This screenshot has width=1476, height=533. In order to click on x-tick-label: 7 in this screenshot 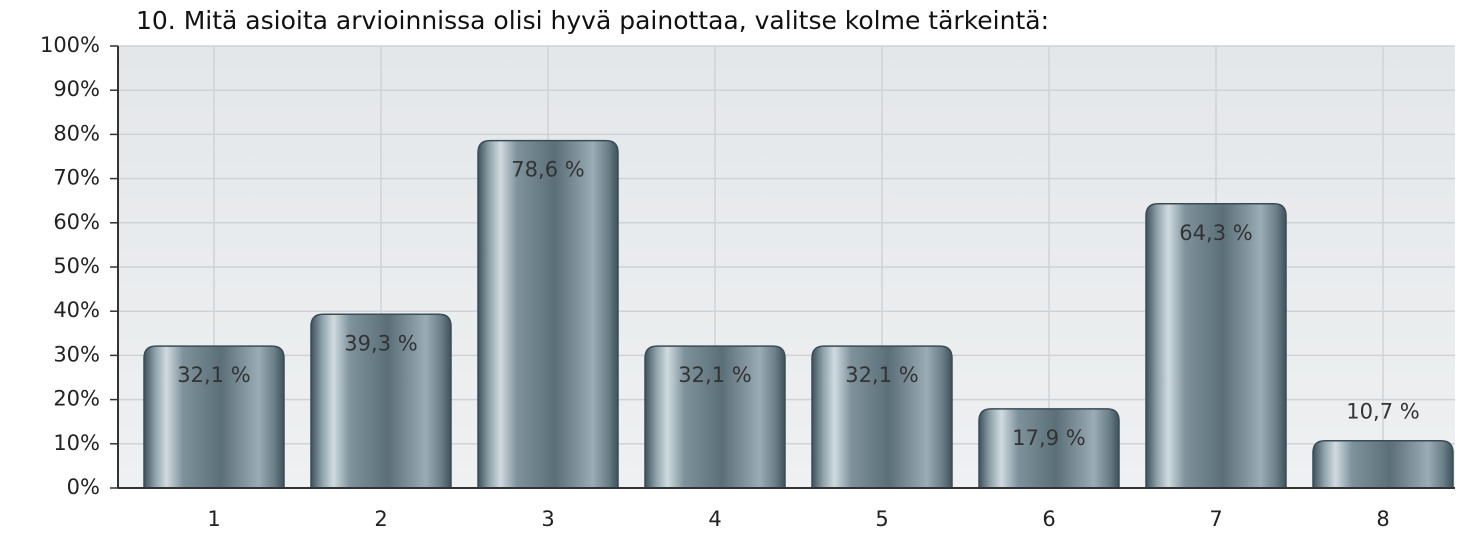, I will do `click(1215, 519)`.